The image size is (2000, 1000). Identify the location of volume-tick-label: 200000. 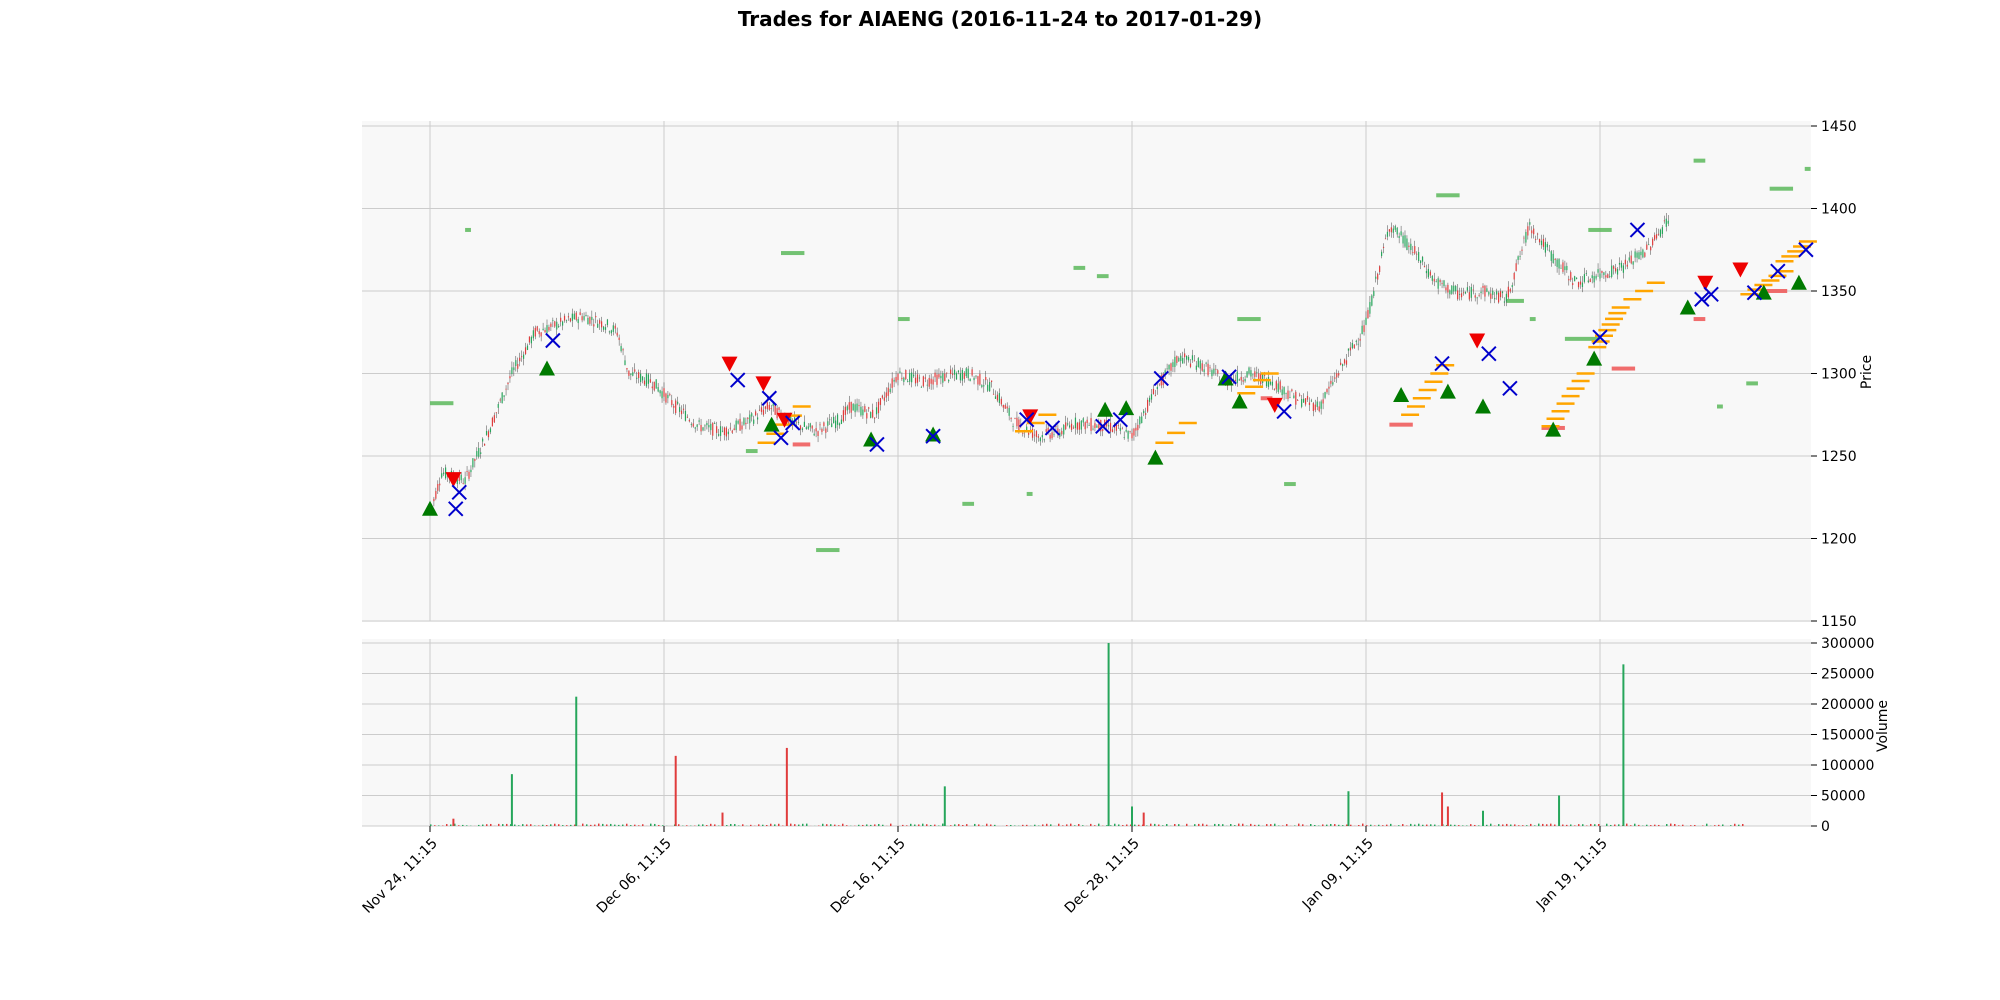
(1847, 705).